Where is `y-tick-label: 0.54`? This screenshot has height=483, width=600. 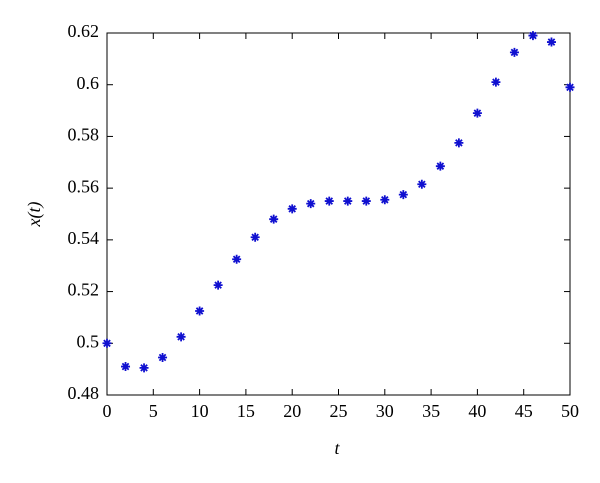 y-tick-label: 0.54 is located at coordinates (84, 238).